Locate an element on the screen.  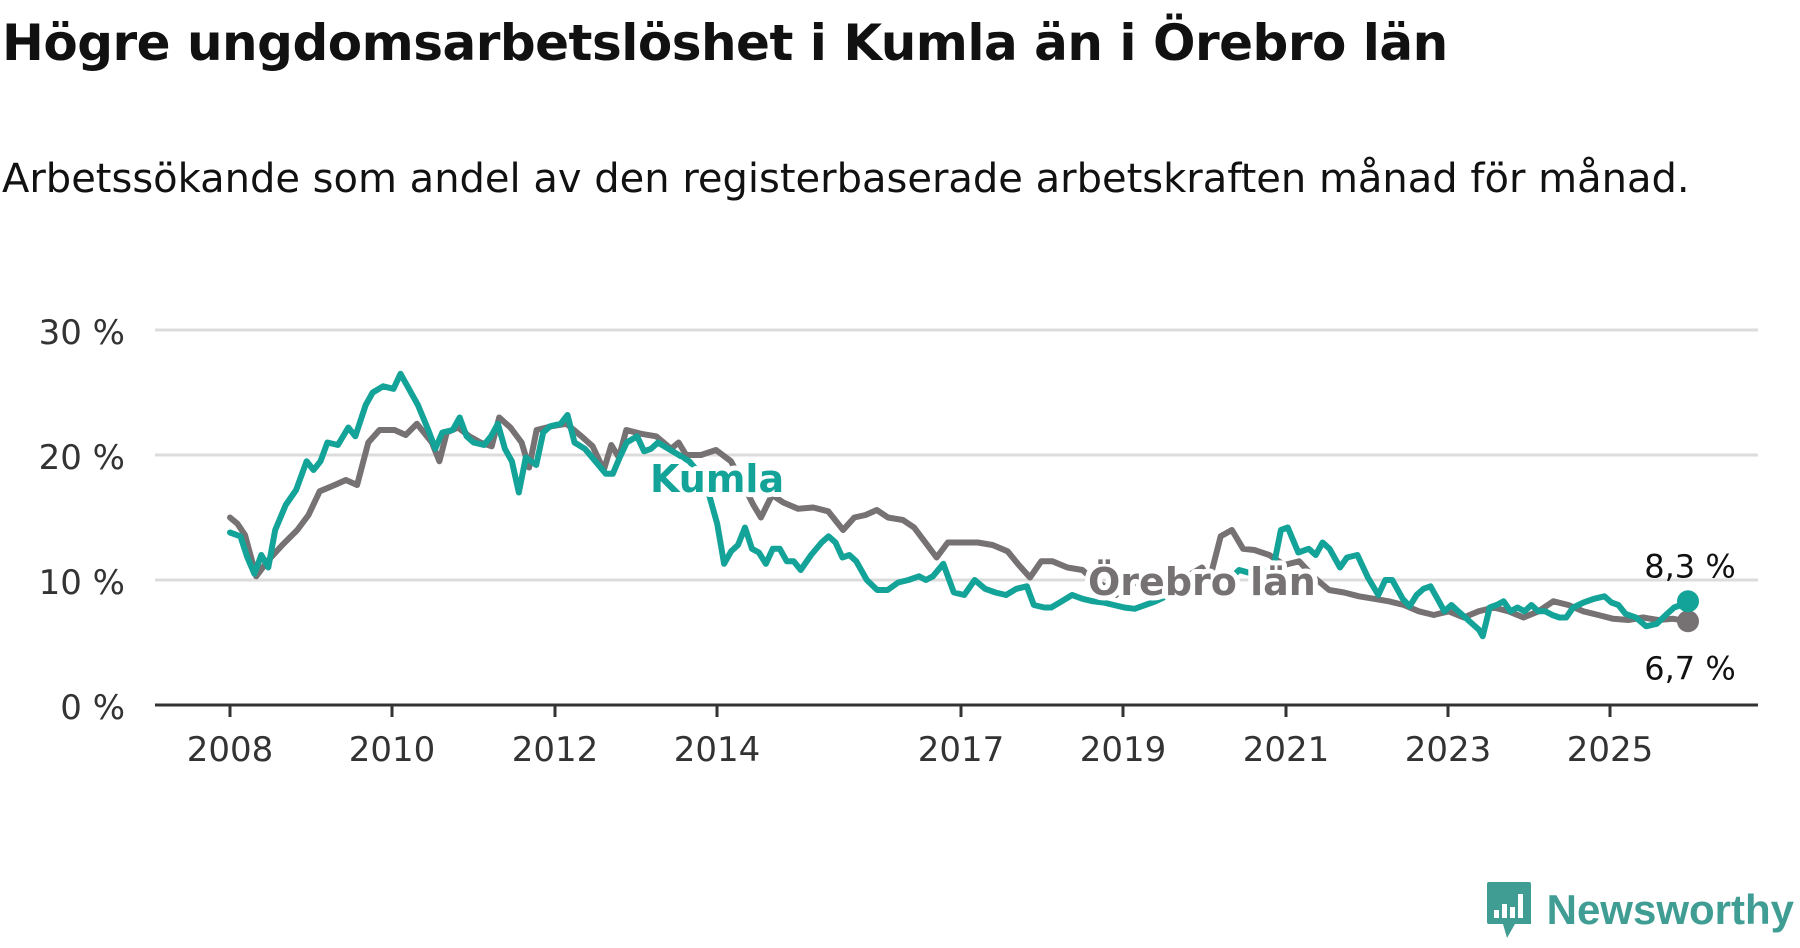
end-point-kumla is located at coordinates (1688, 601).